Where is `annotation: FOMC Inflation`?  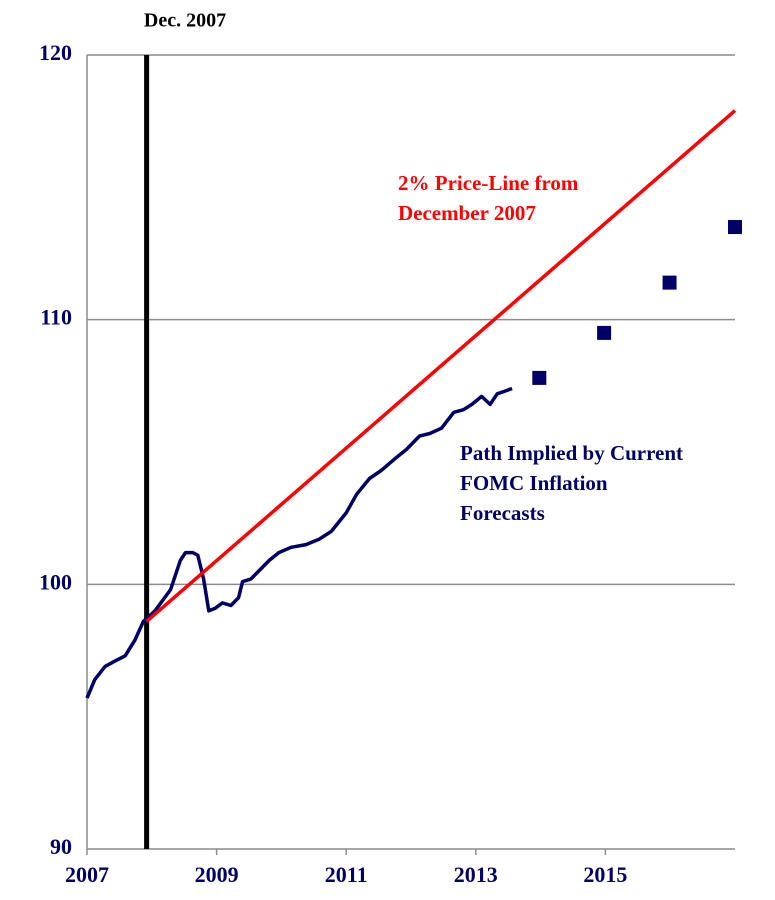
annotation: FOMC Inflation is located at coordinates (534, 483).